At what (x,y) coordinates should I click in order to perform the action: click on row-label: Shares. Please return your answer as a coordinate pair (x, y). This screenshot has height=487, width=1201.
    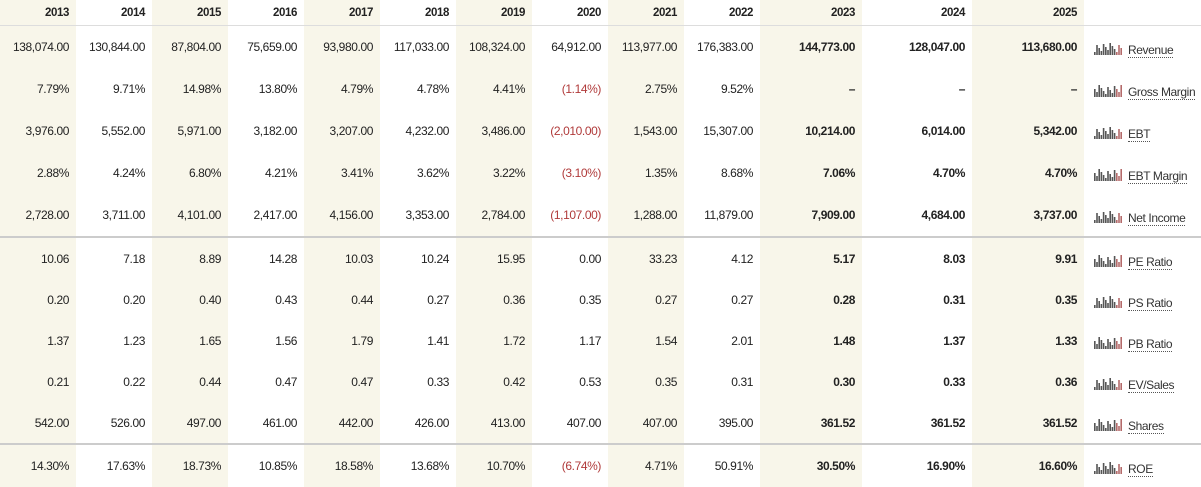
    Looking at the image, I should click on (1146, 426).